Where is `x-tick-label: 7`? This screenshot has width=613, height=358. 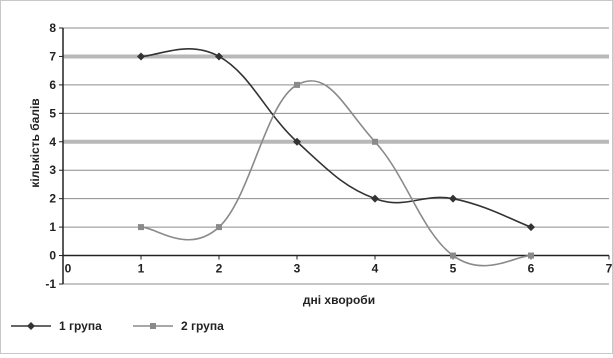 x-tick-label: 7 is located at coordinates (609, 269).